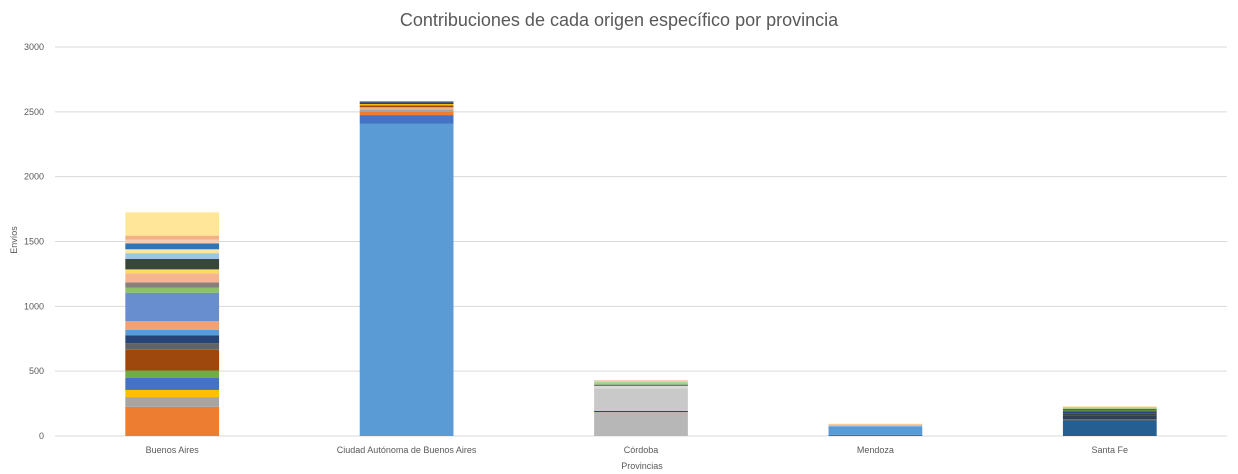 The height and width of the screenshot is (474, 1238). Describe the element at coordinates (875, 450) in the screenshot. I see `x-tick-label: Mendoza` at that location.